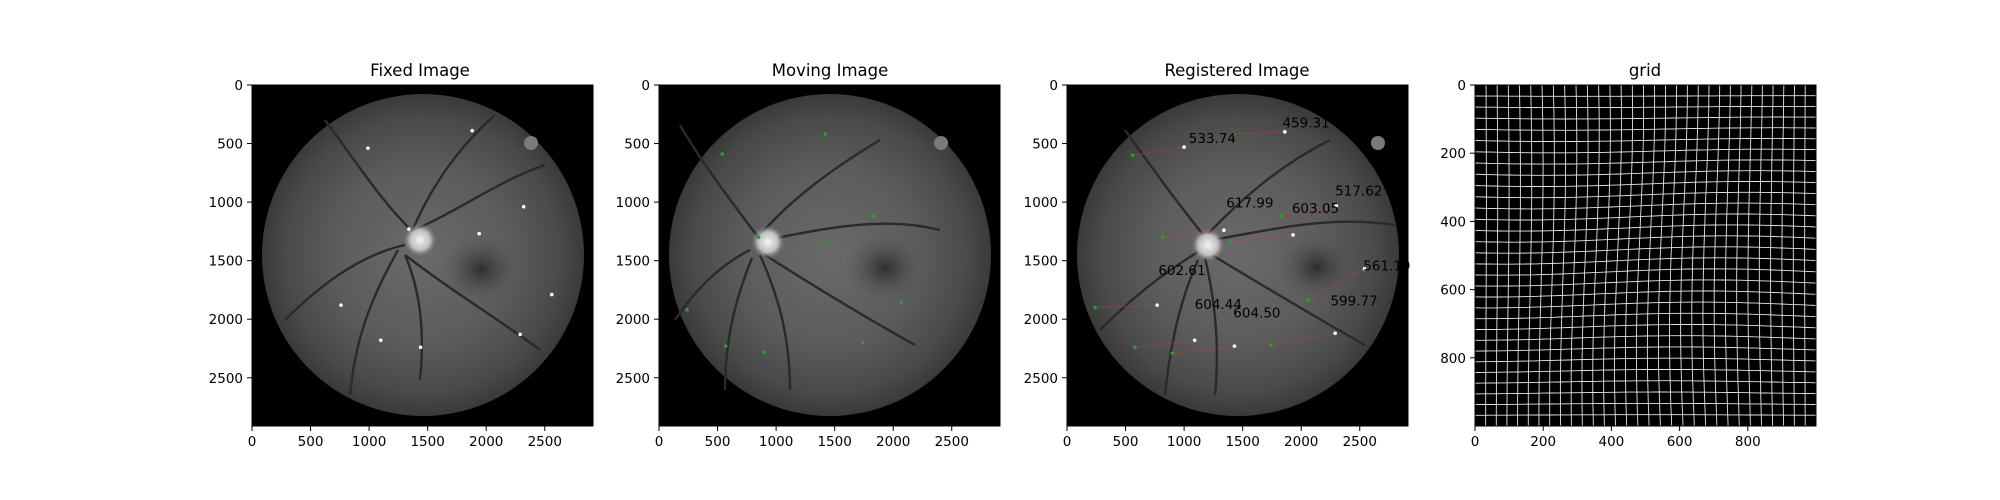 This screenshot has height=500, width=2000. Describe the element at coordinates (1453, 359) in the screenshot. I see `y-tick-label: 800` at that location.